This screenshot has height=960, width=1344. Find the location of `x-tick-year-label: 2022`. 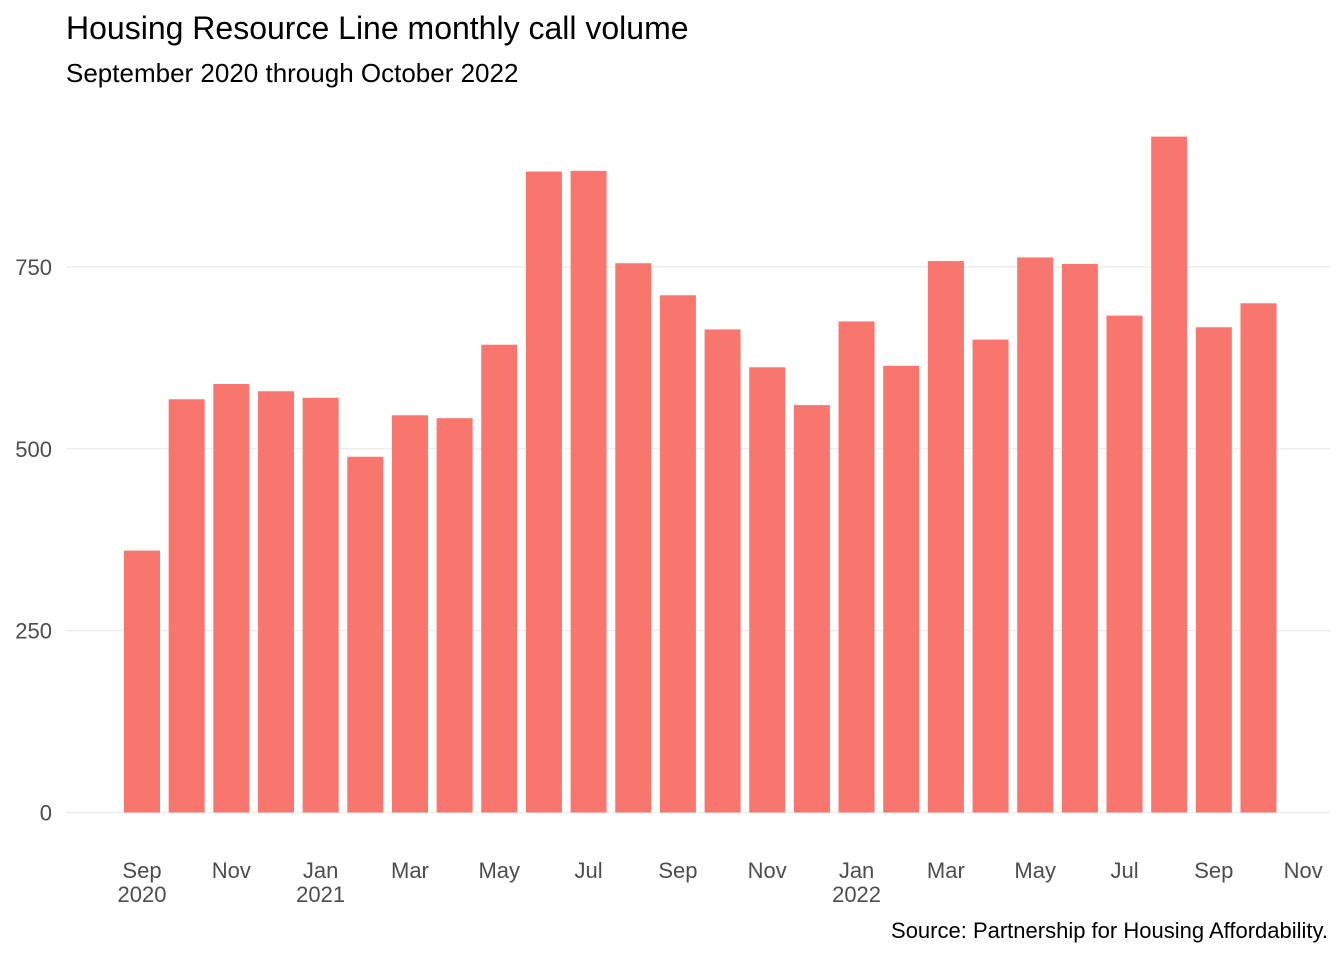

x-tick-year-label: 2022 is located at coordinates (856, 894).